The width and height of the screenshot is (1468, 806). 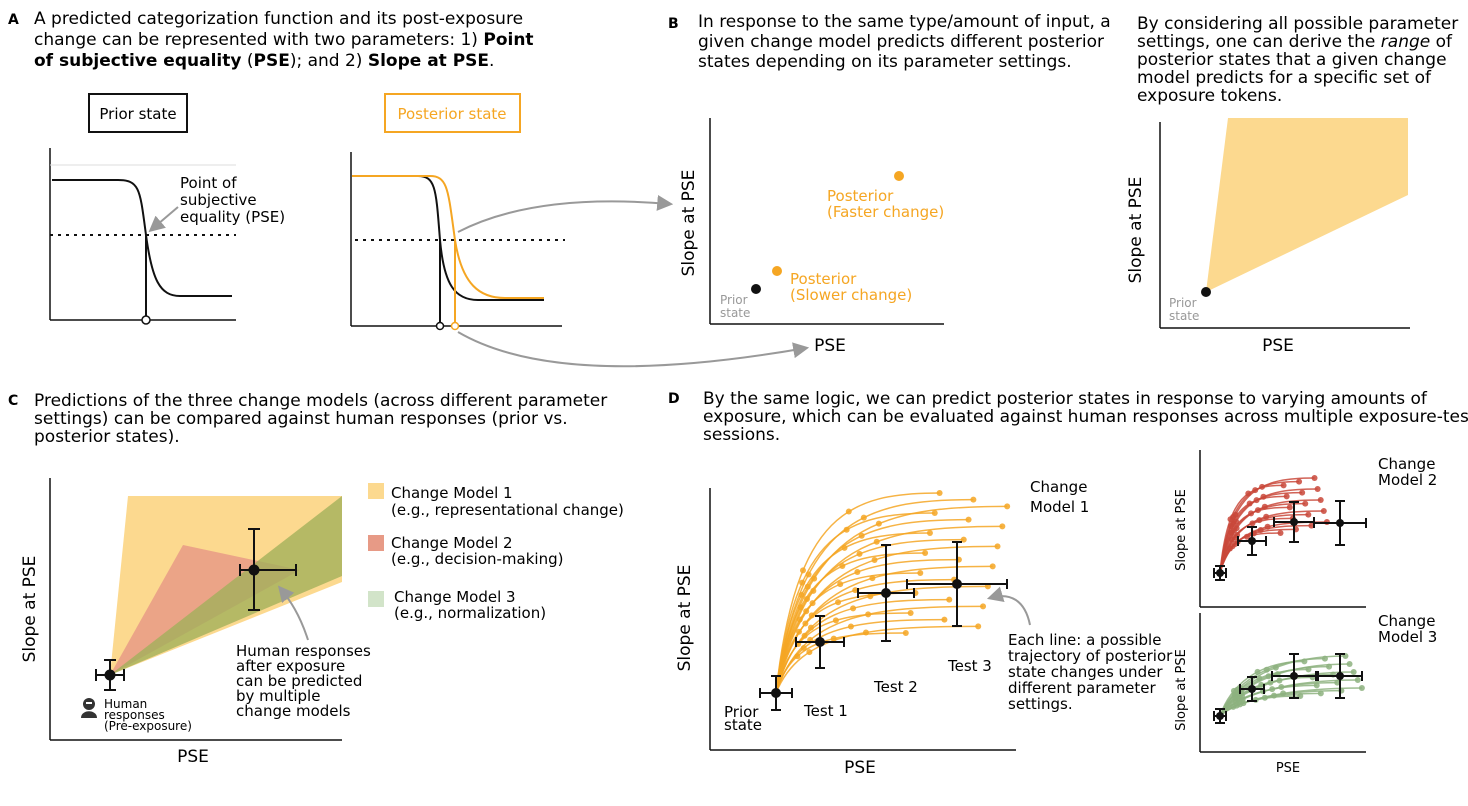 I want to click on post-exposure-point, so click(x=268, y=569).